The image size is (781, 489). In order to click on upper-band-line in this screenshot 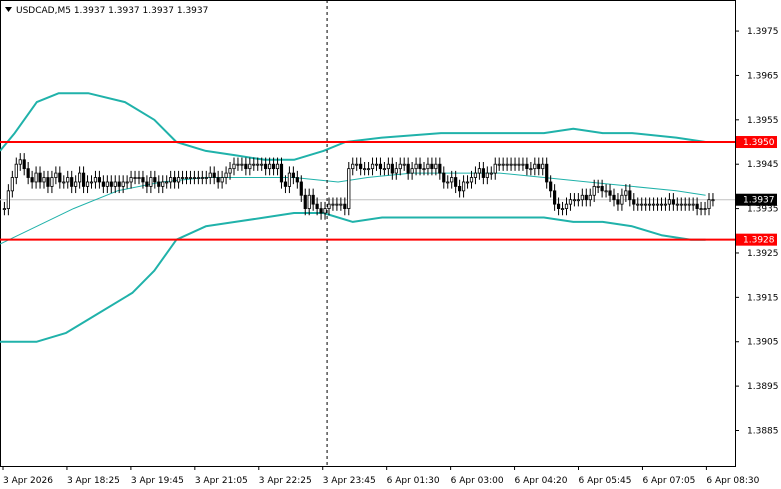, I will do `click(353, 126)`.